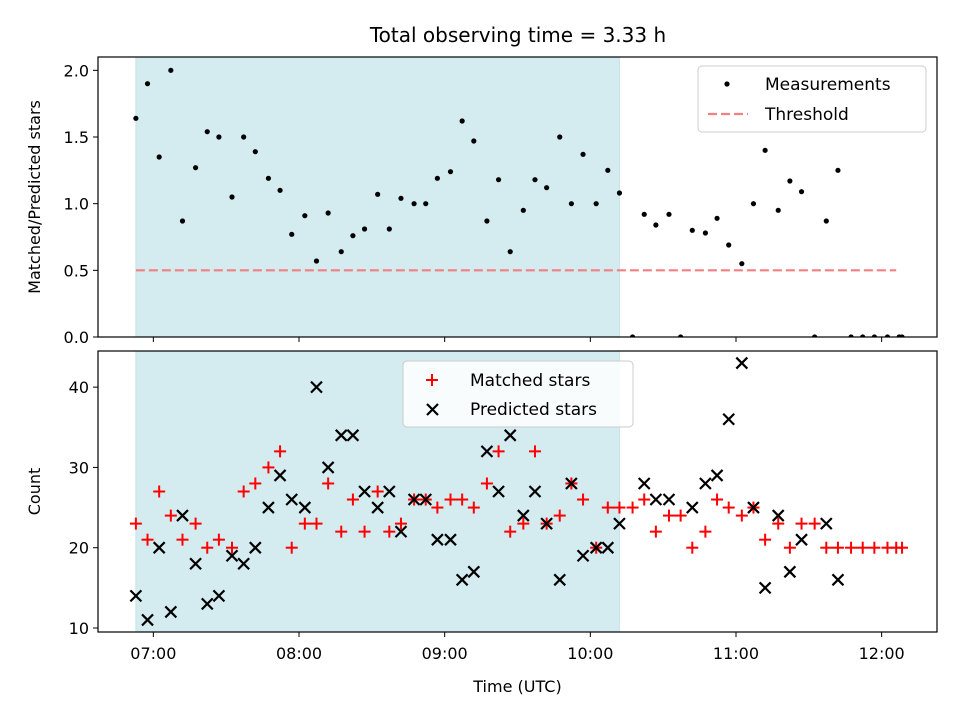  What do you see at coordinates (517, 35) in the screenshot?
I see `chart-title: Total observing time = 3.33 h` at bounding box center [517, 35].